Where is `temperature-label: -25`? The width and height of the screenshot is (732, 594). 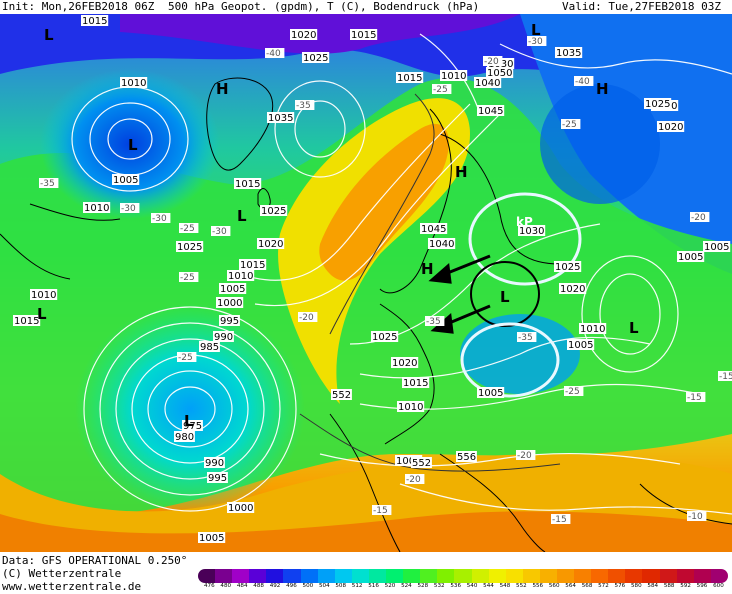
temperature-label: -25 is located at coordinates (440, 90).